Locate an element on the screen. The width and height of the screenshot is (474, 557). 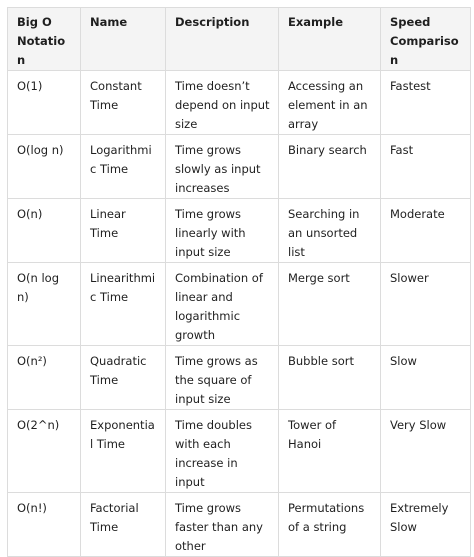
table-cell: Slow is located at coordinates (425, 377).